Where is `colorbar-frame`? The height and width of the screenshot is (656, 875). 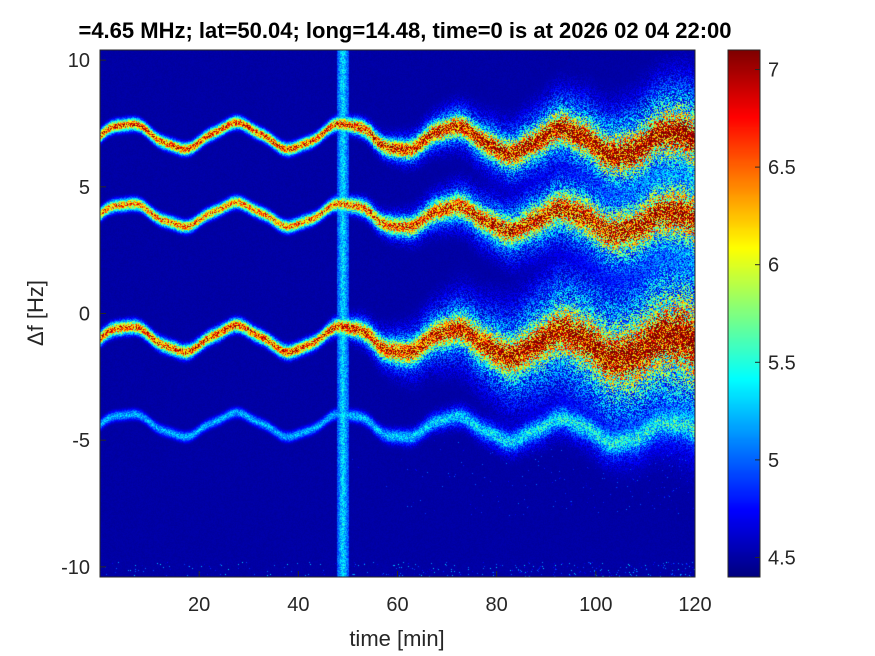 colorbar-frame is located at coordinates (744, 313).